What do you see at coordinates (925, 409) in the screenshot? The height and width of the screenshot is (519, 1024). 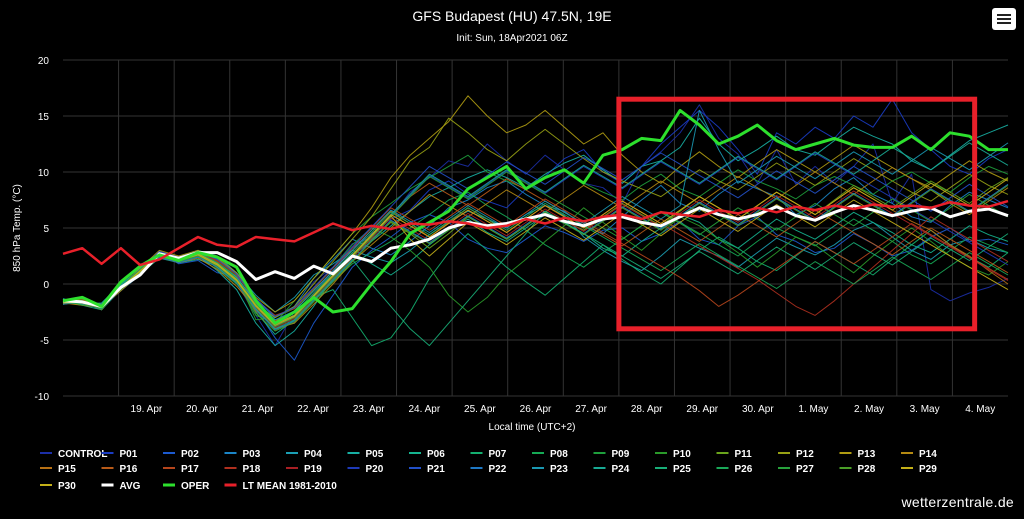 I see `x-tick-label: 3. May` at bounding box center [925, 409].